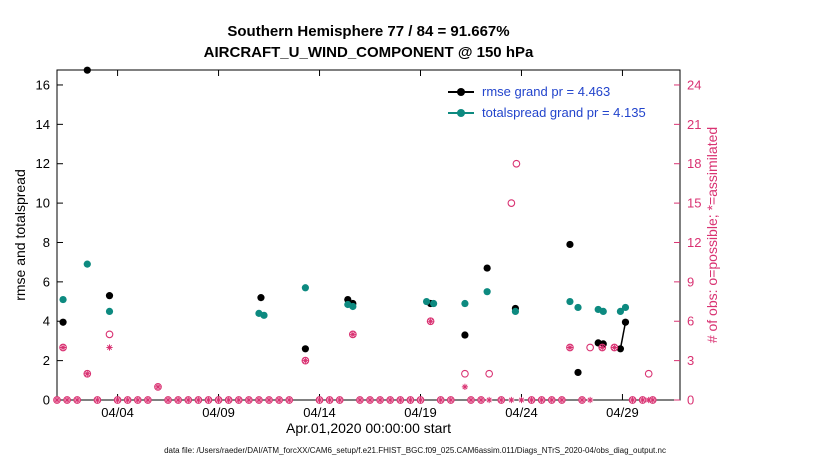 This screenshot has height=470, width=830. Describe the element at coordinates (368, 428) in the screenshot. I see `x-axis-label: Apr.01,2020 00:00:00 start` at that location.